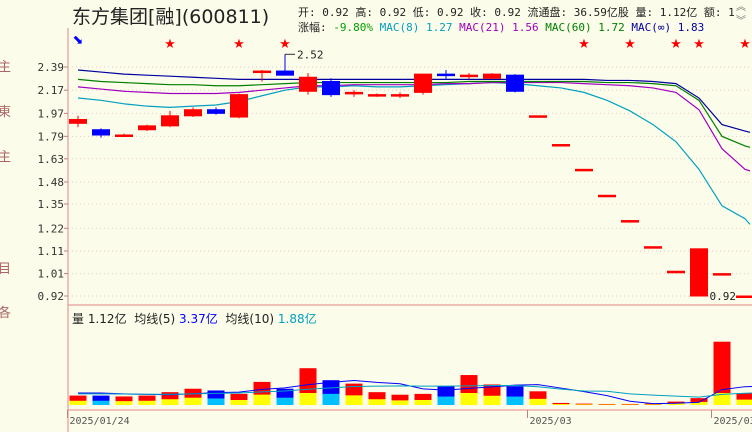 Image resolution: width=752 pixels, height=432 pixels. I want to click on y-tick-label: 2.39, so click(51, 67).